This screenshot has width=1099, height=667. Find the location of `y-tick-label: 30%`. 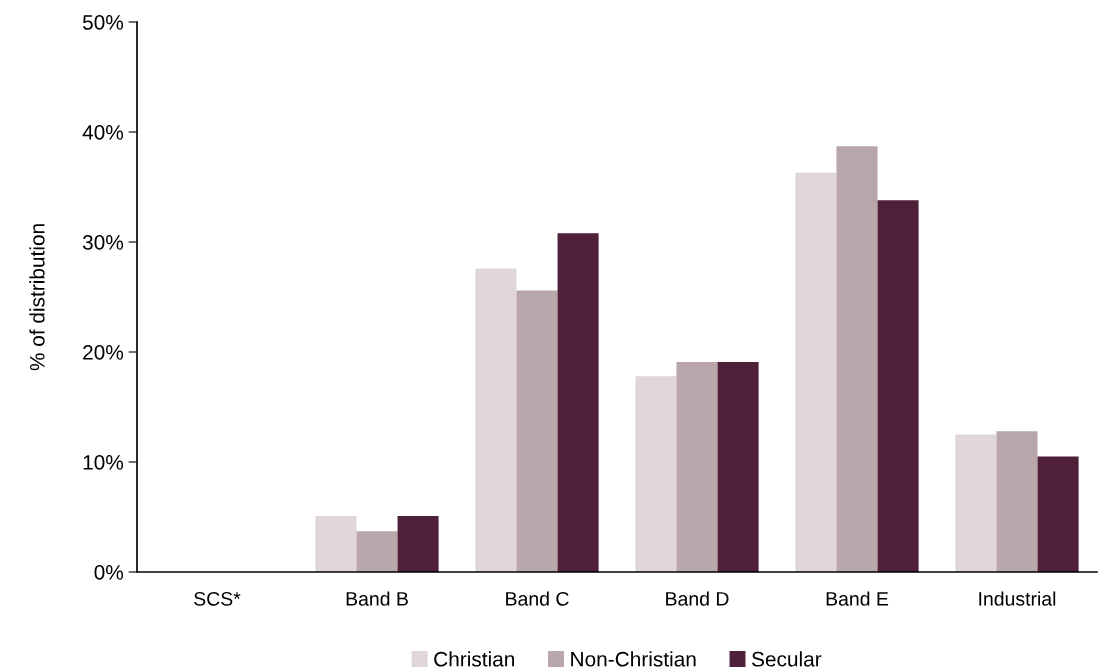

y-tick-label: 30% is located at coordinates (103, 242).